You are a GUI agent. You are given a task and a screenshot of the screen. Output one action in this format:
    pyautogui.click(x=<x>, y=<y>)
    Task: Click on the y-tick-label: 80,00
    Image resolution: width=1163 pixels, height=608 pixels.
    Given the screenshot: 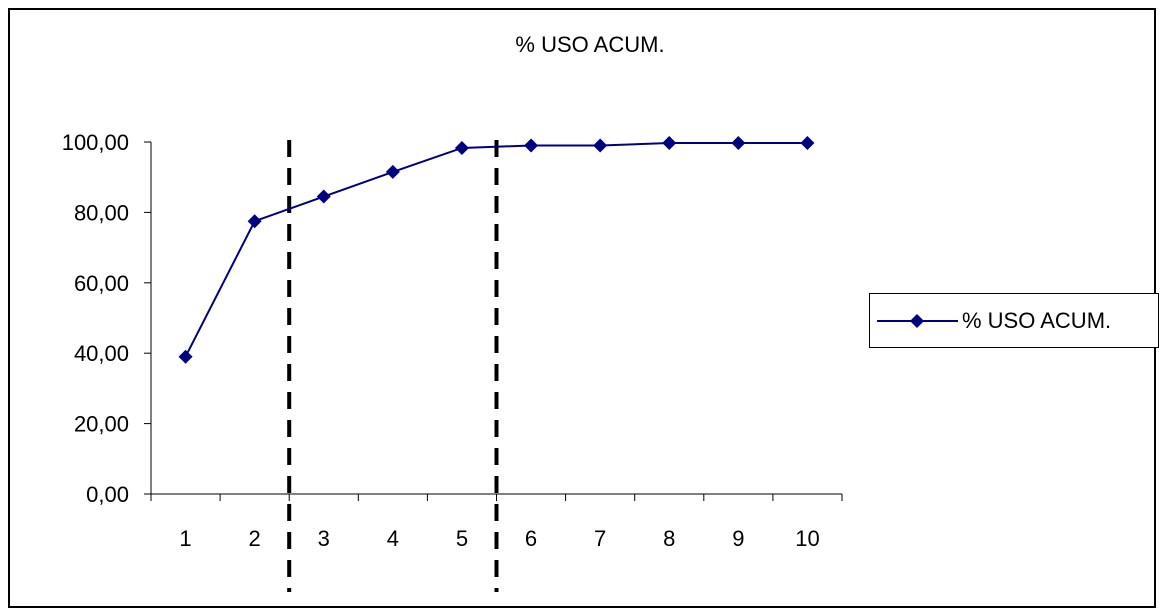 What is the action you would take?
    pyautogui.click(x=101, y=212)
    